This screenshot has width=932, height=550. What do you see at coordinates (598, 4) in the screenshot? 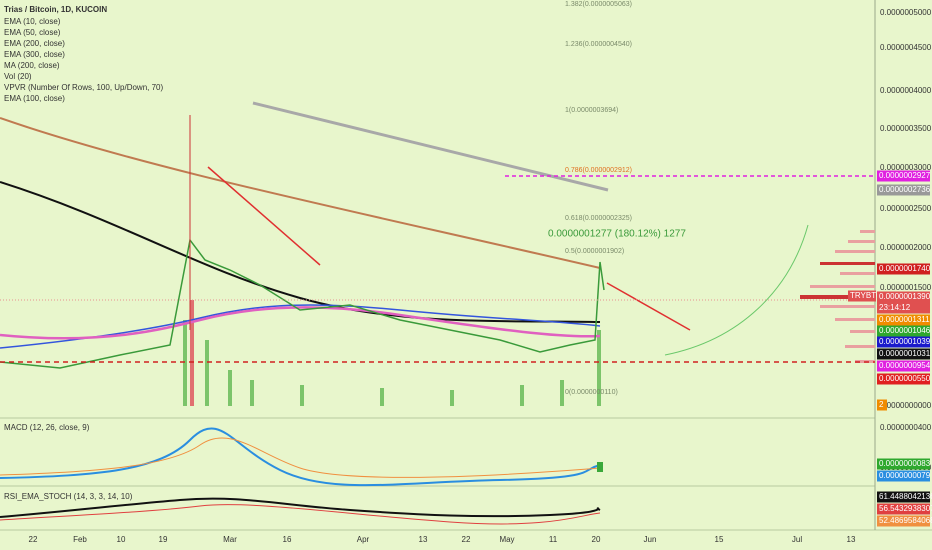
I see `fib-label: 1.382(0.0000005063)` at bounding box center [598, 4].